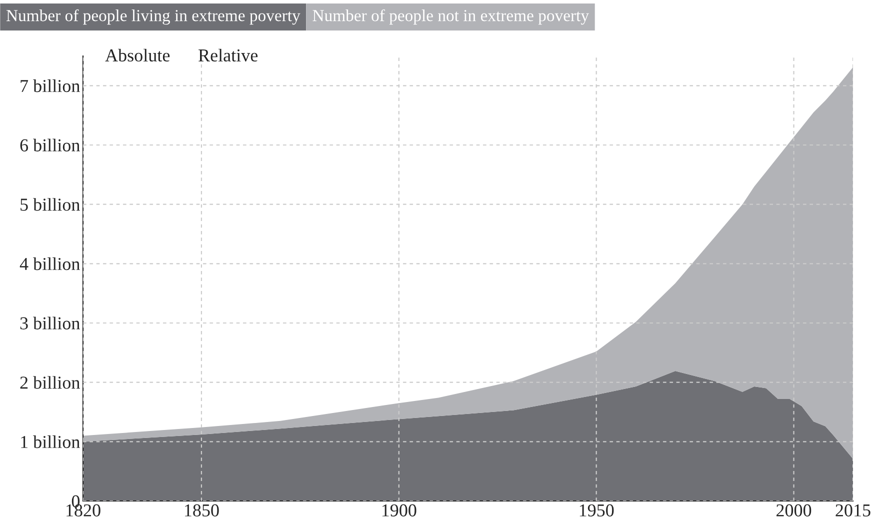 The width and height of the screenshot is (879, 531). What do you see at coordinates (794, 510) in the screenshot?
I see `x-tick-label: 2000` at bounding box center [794, 510].